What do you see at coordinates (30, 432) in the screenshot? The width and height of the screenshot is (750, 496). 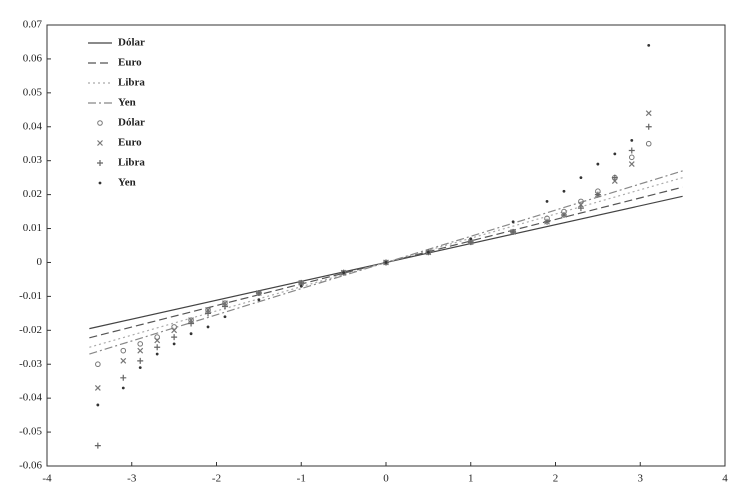 I see `y-tick-label: -0.05` at bounding box center [30, 432].